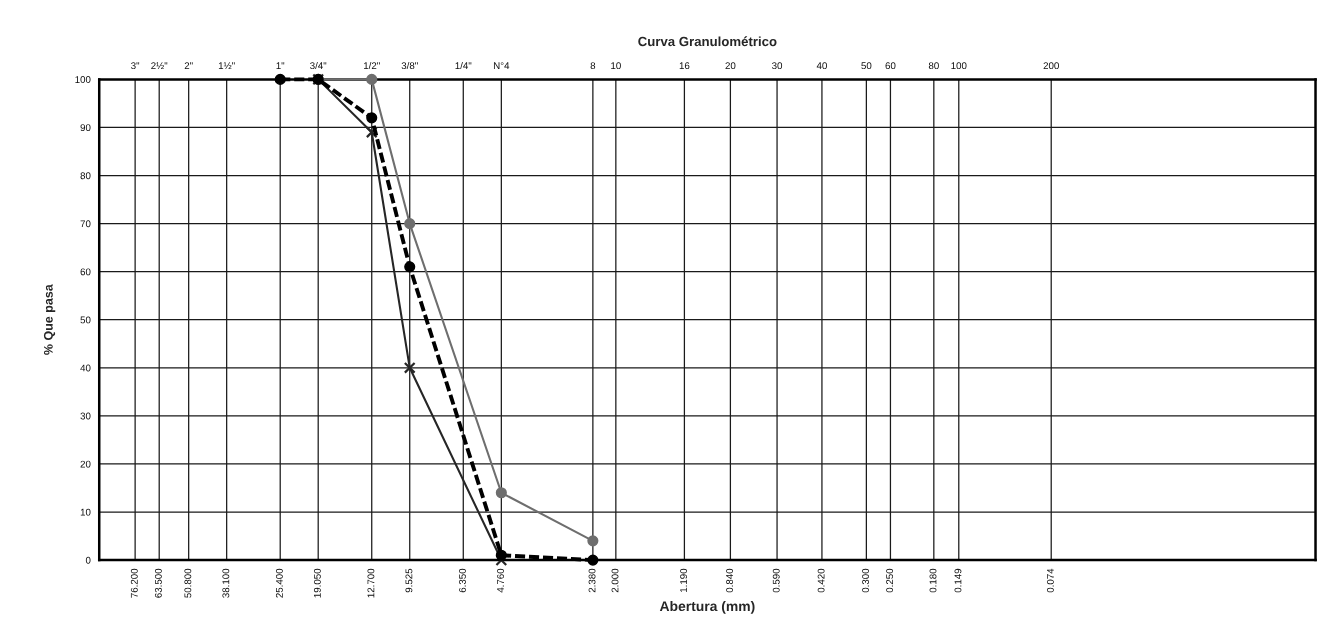 The height and width of the screenshot is (635, 1341). Describe the element at coordinates (821, 66) in the screenshot. I see `text: 40` at that location.